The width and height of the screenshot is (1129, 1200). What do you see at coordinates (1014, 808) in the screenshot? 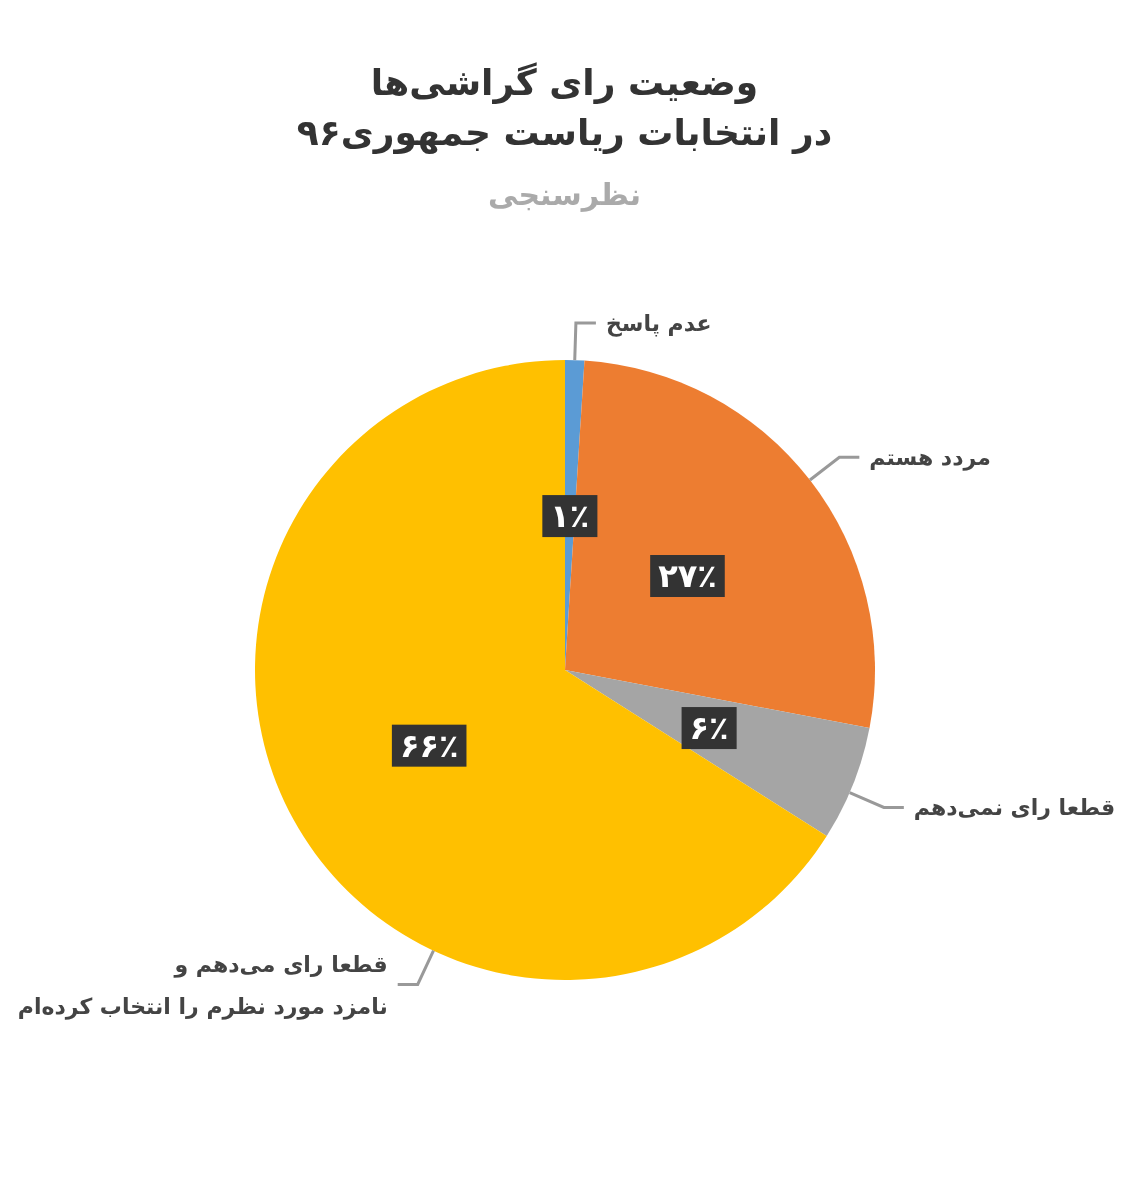
I see `slice-label: قطعا رای نمی‌دهم` at bounding box center [1014, 808].